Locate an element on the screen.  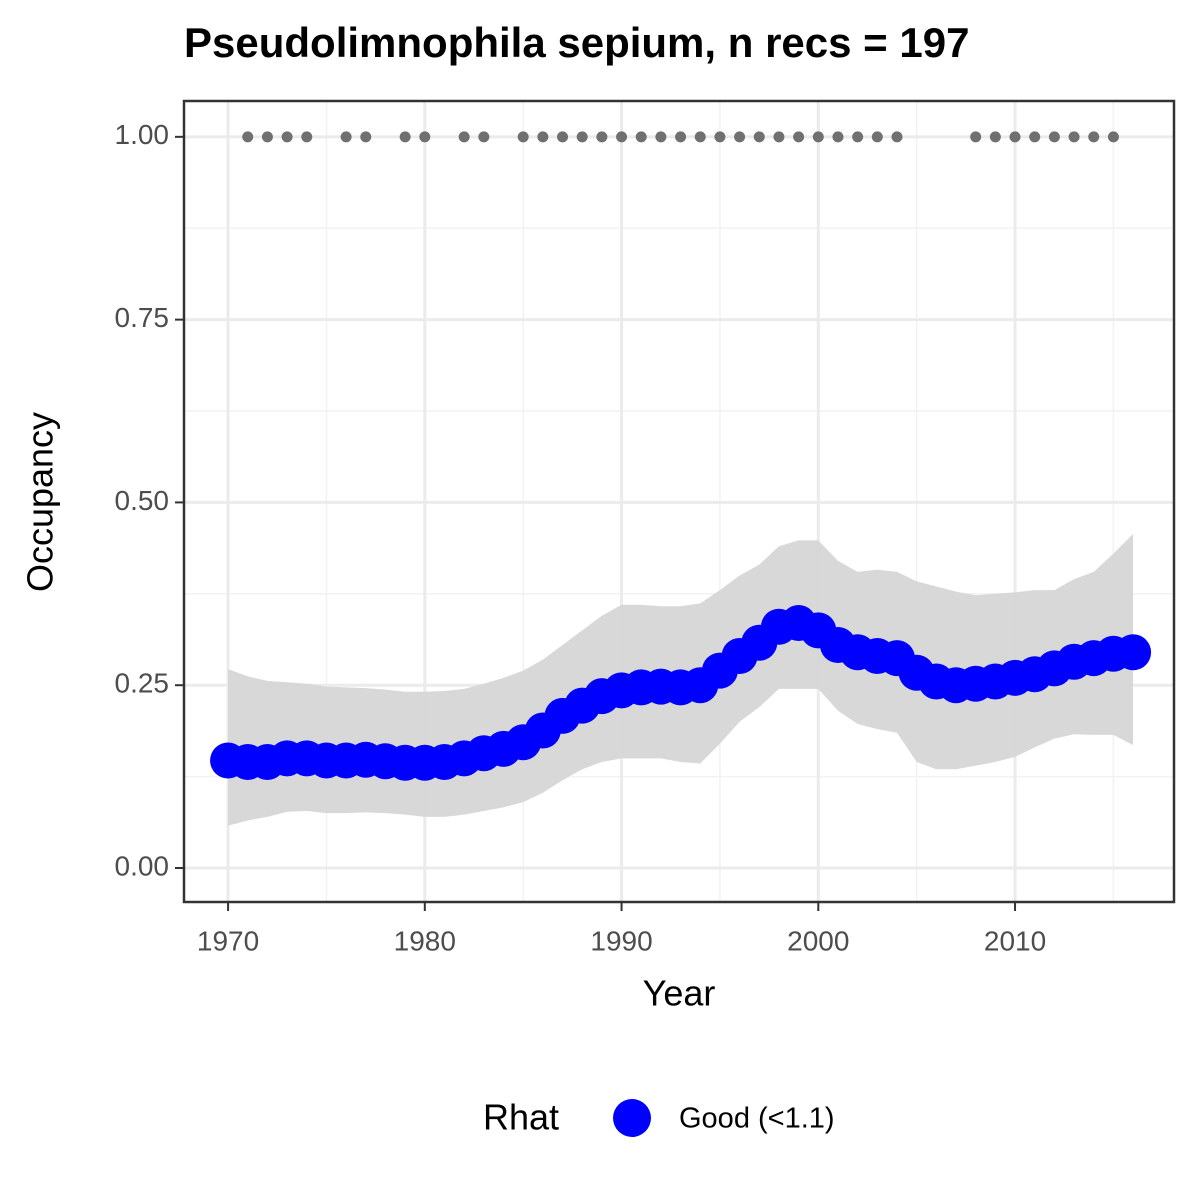
legend-title: Rhat is located at coordinates (521, 1117).